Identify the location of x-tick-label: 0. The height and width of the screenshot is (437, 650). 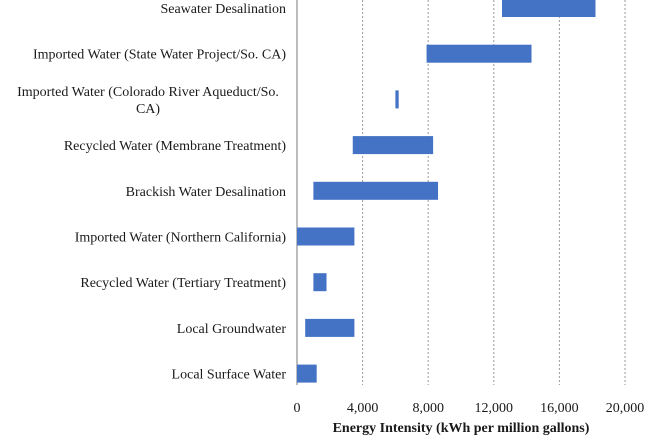
(297, 408).